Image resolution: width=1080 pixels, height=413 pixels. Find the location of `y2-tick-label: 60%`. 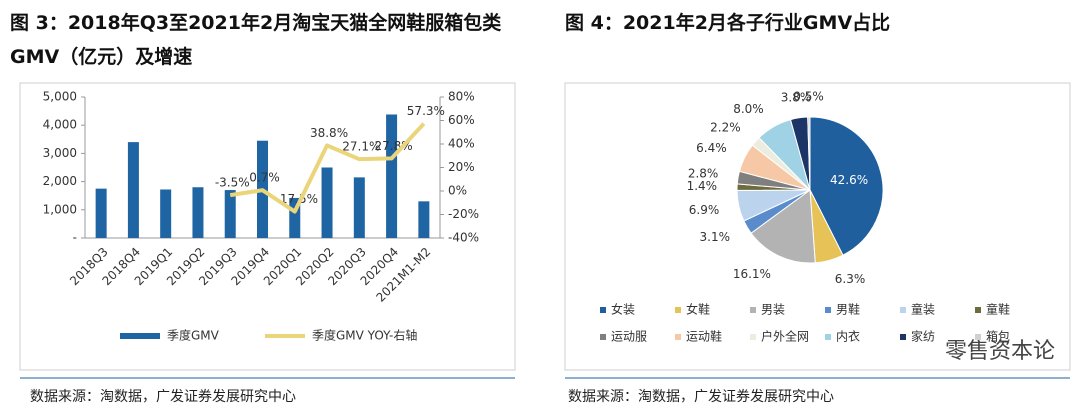

y2-tick-label: 60% is located at coordinates (461, 120).